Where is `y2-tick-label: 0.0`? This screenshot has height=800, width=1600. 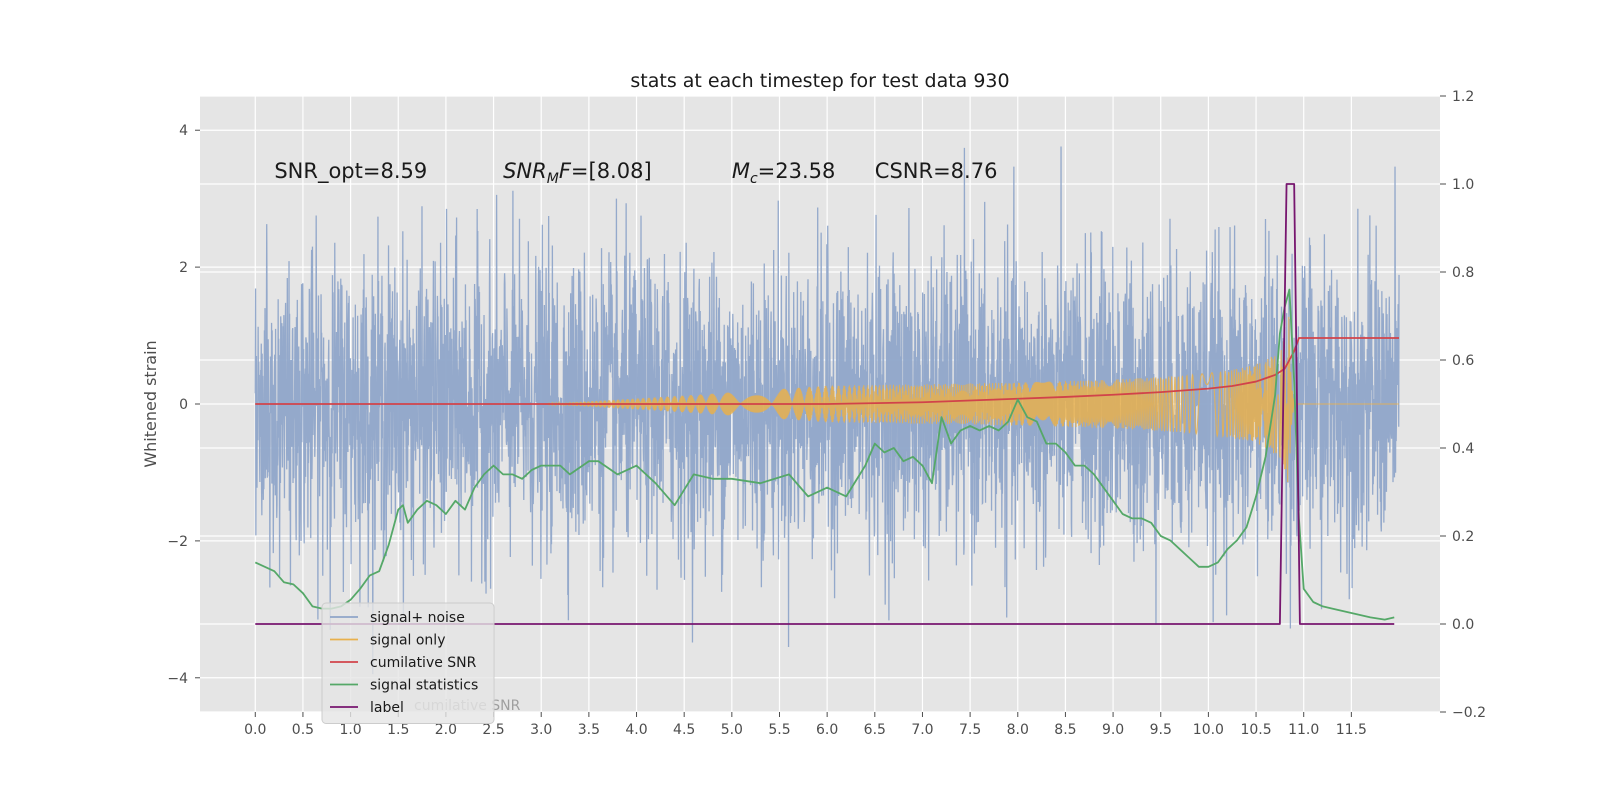 y2-tick-label: 0.0 is located at coordinates (1463, 625).